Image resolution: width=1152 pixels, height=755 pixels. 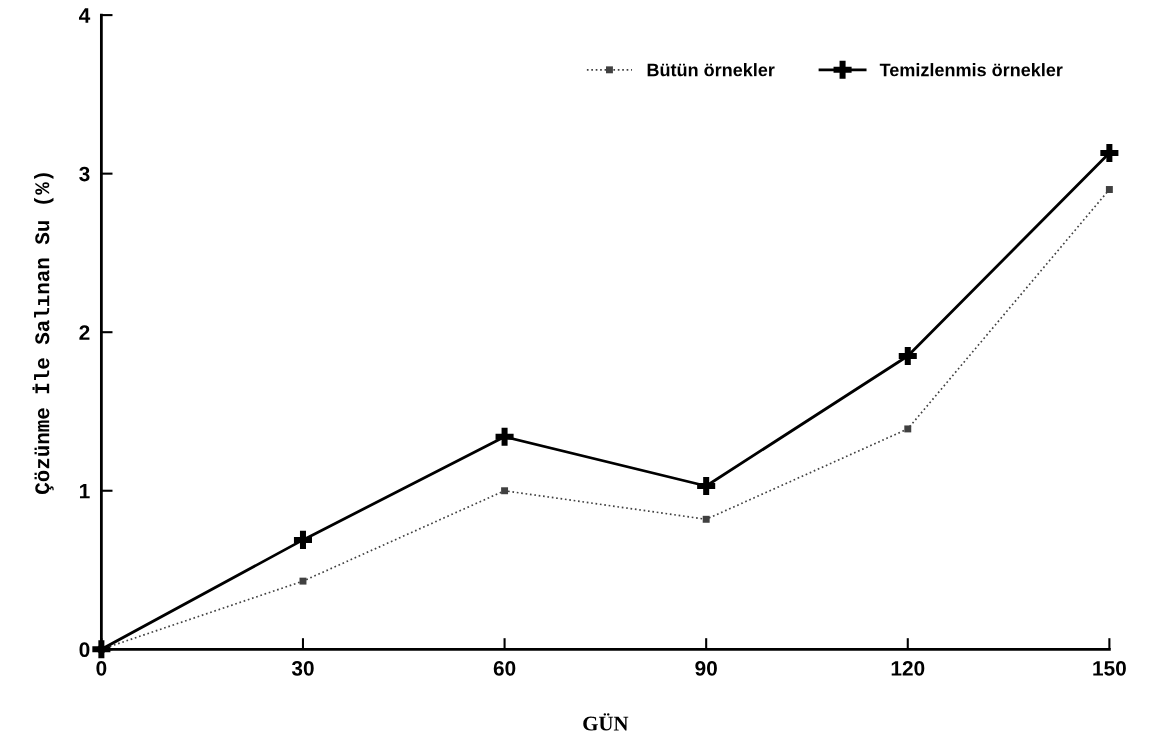 I want to click on x-tick-label: 90, so click(x=706, y=668).